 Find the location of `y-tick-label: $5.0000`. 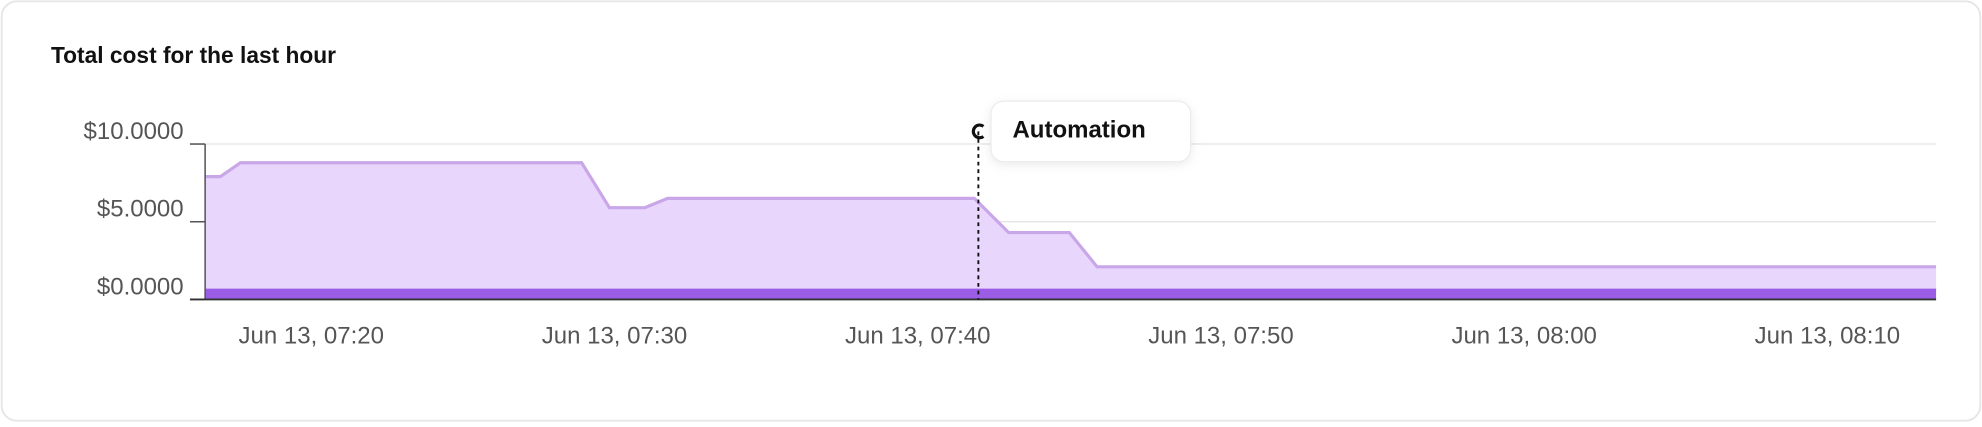

y-tick-label: $5.0000 is located at coordinates (140, 209).